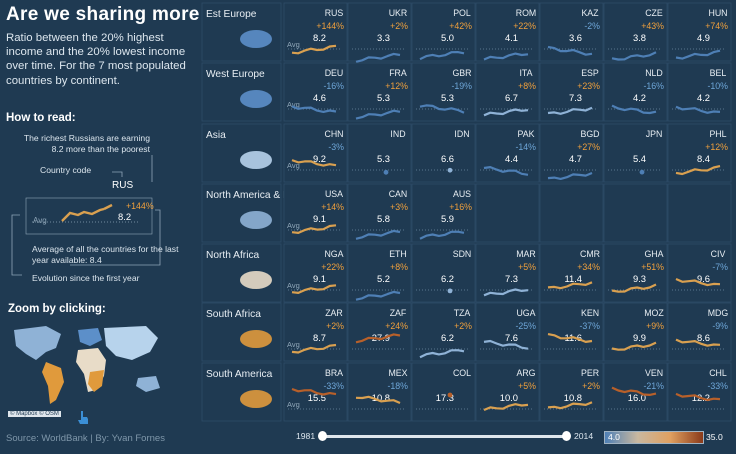 This screenshot has height=454, width=736. What do you see at coordinates (461, 73) in the screenshot?
I see `country-code: GBR` at bounding box center [461, 73].